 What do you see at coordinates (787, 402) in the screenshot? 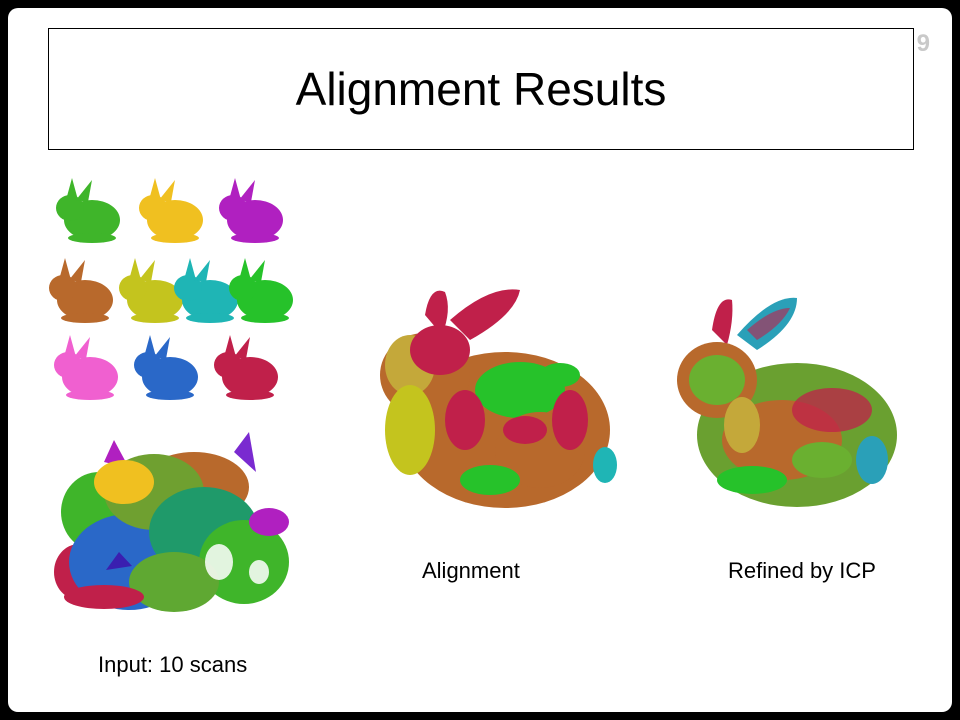
I see `refined-icp-bunny-image` at bounding box center [787, 402].